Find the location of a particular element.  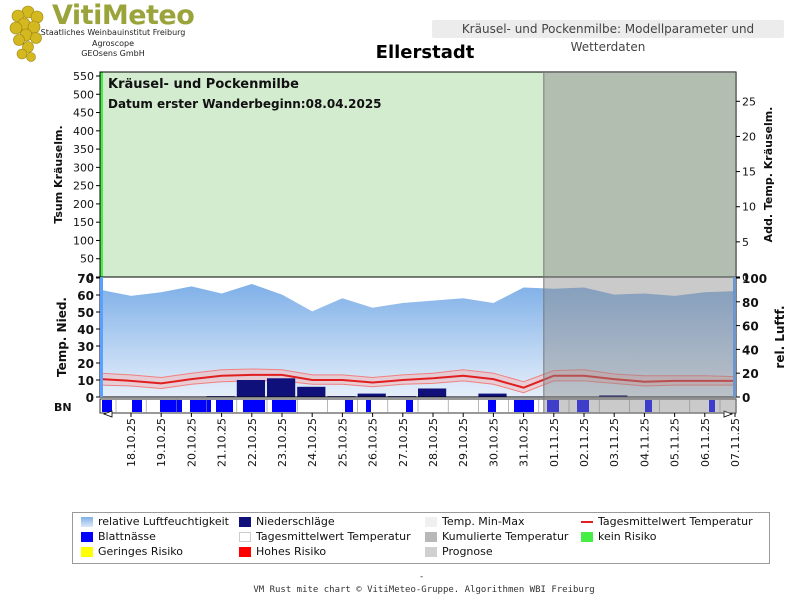

upper-left-tick-label: 0 is located at coordinates (90, 277).